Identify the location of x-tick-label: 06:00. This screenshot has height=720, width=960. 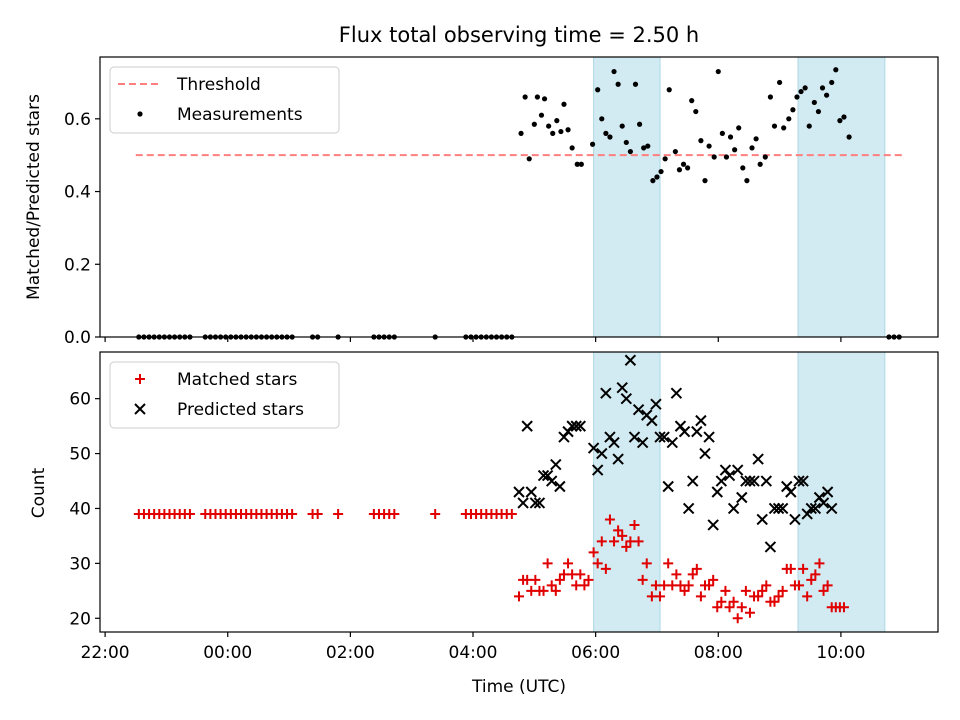
(595, 653).